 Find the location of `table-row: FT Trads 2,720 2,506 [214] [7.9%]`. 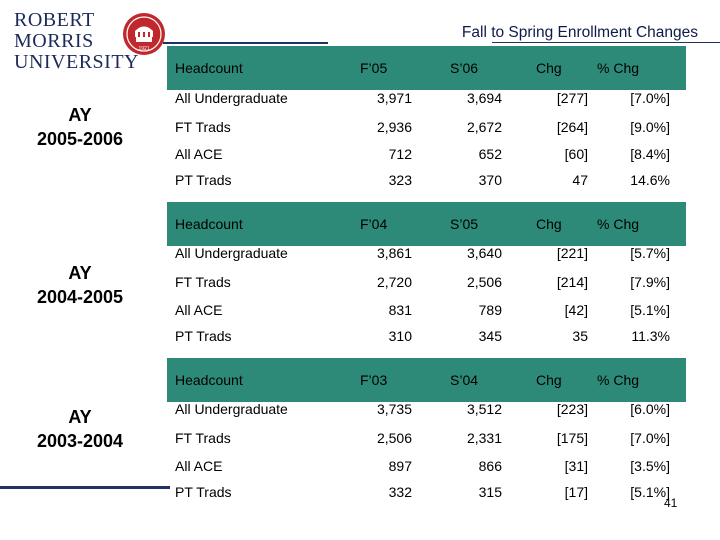

table-row: FT Trads 2,720 2,506 [214] [7.9%] is located at coordinates (426, 282).